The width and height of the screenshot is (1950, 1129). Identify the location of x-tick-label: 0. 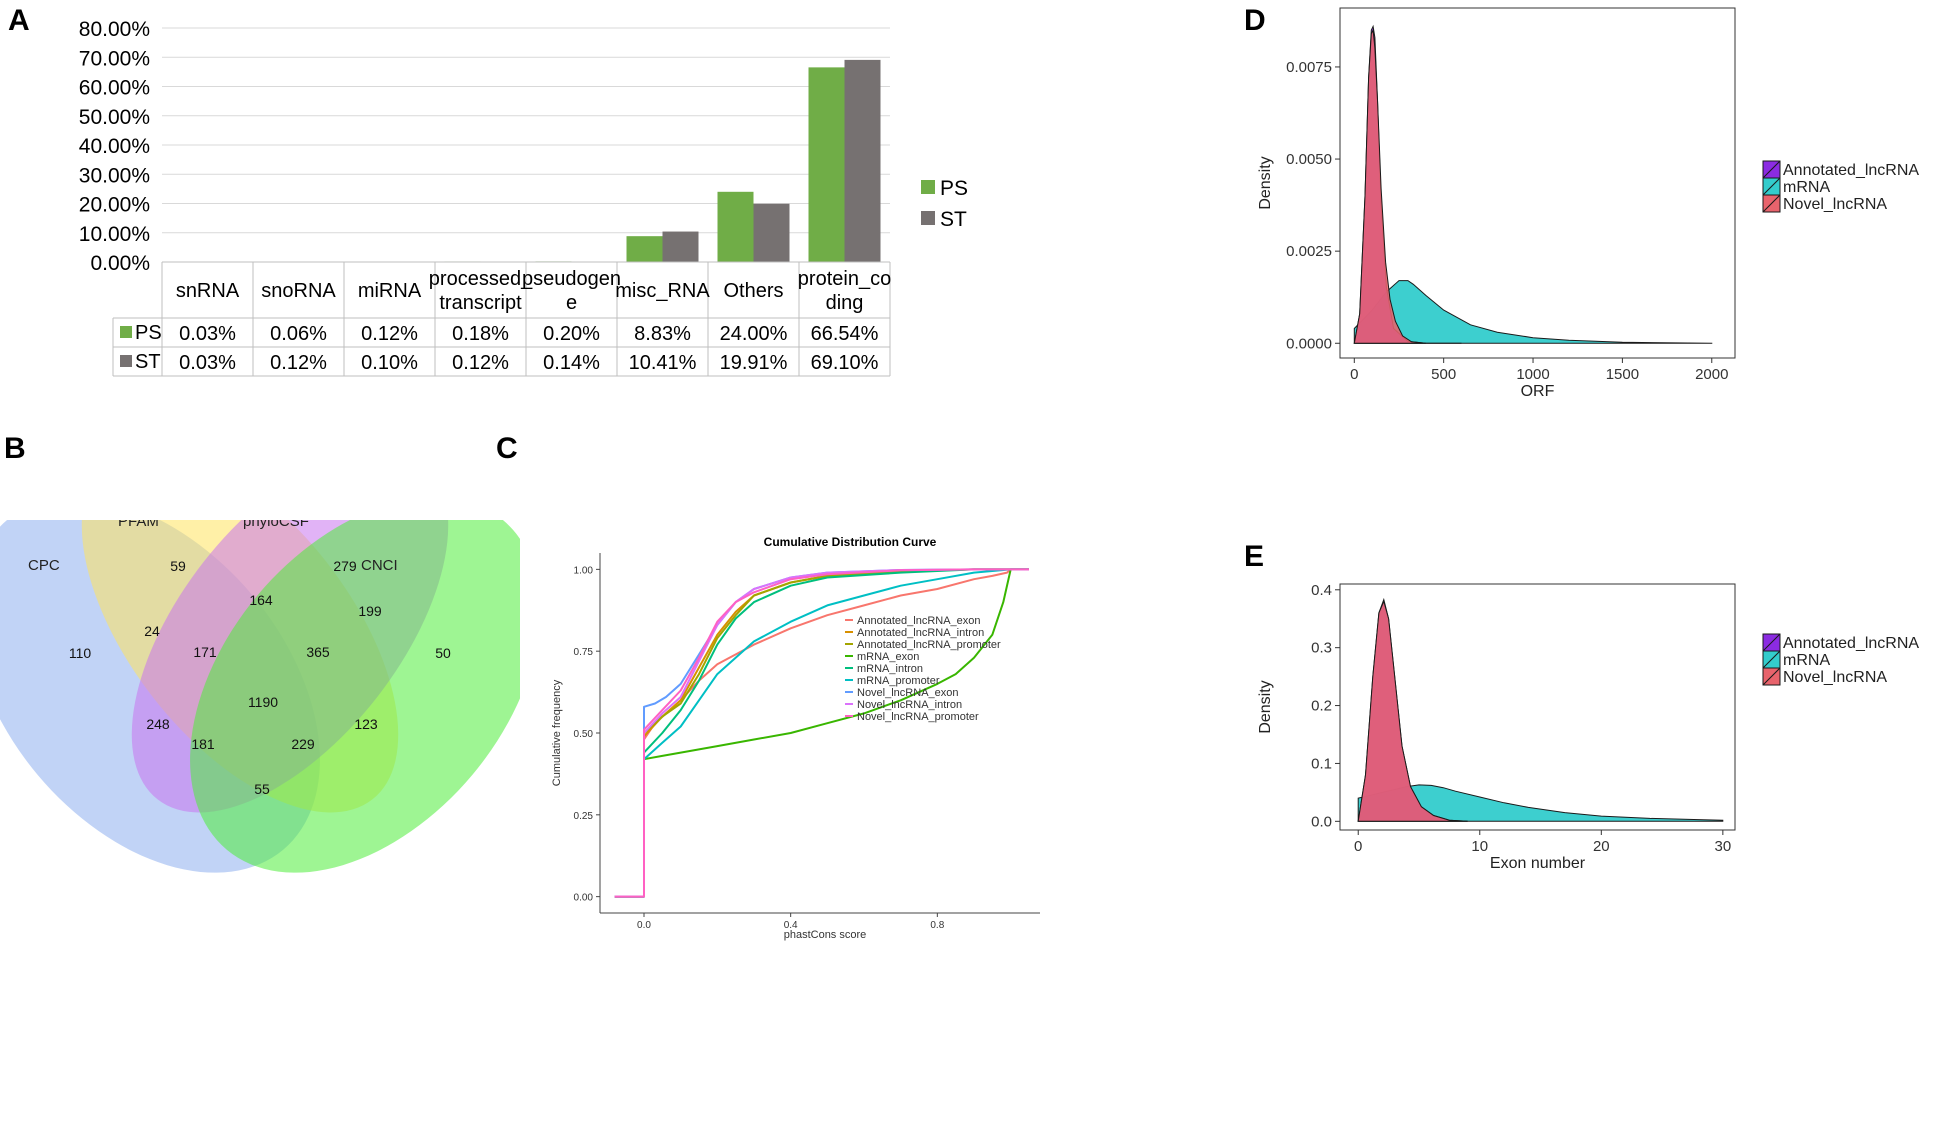
(1358, 846).